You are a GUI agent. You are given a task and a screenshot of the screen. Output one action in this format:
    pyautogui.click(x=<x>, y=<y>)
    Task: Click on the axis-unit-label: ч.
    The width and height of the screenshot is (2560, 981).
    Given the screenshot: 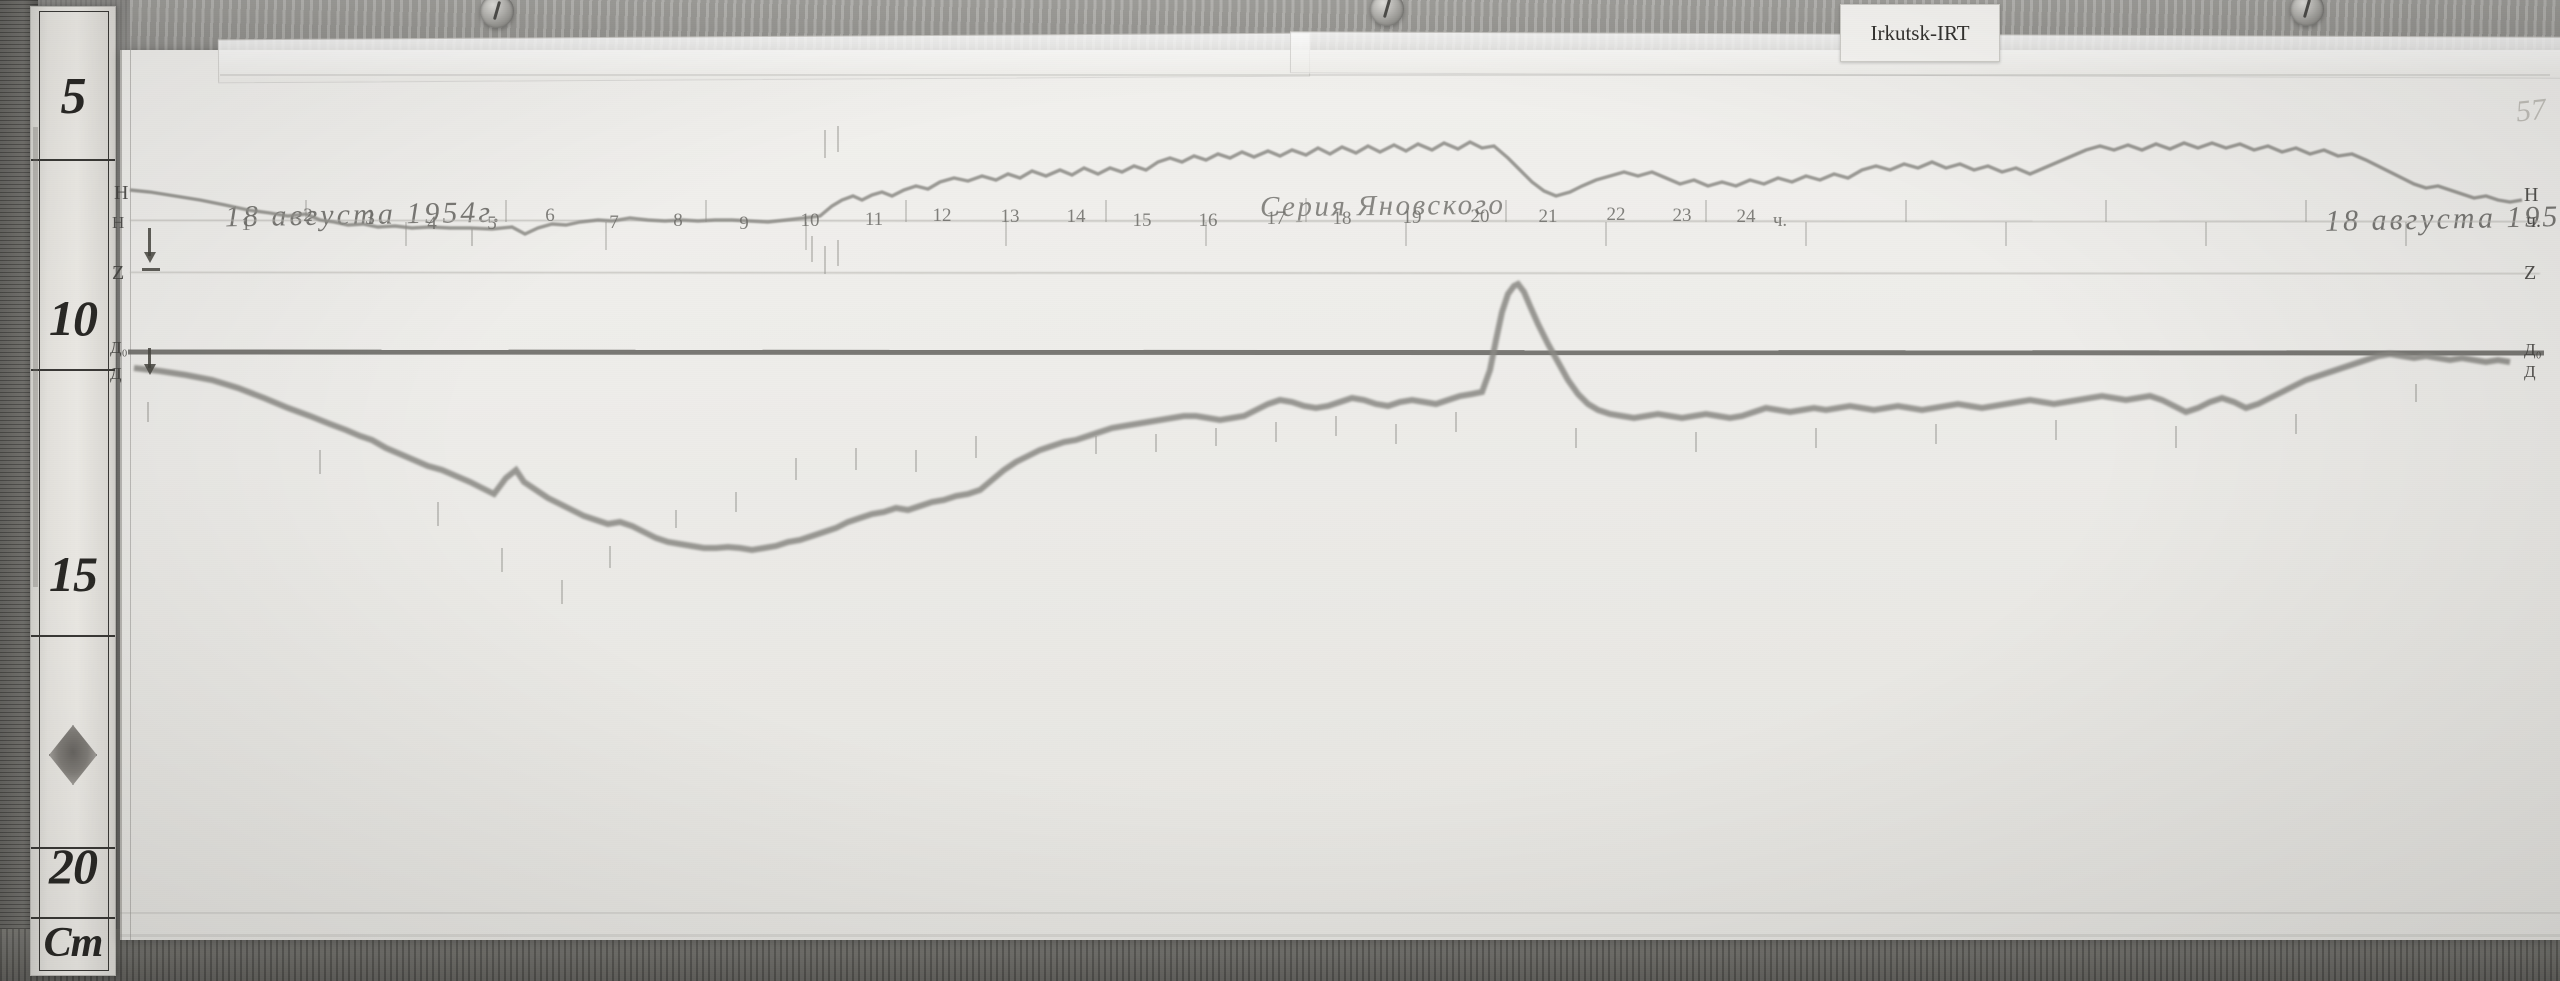 What is the action you would take?
    pyautogui.click(x=1780, y=220)
    